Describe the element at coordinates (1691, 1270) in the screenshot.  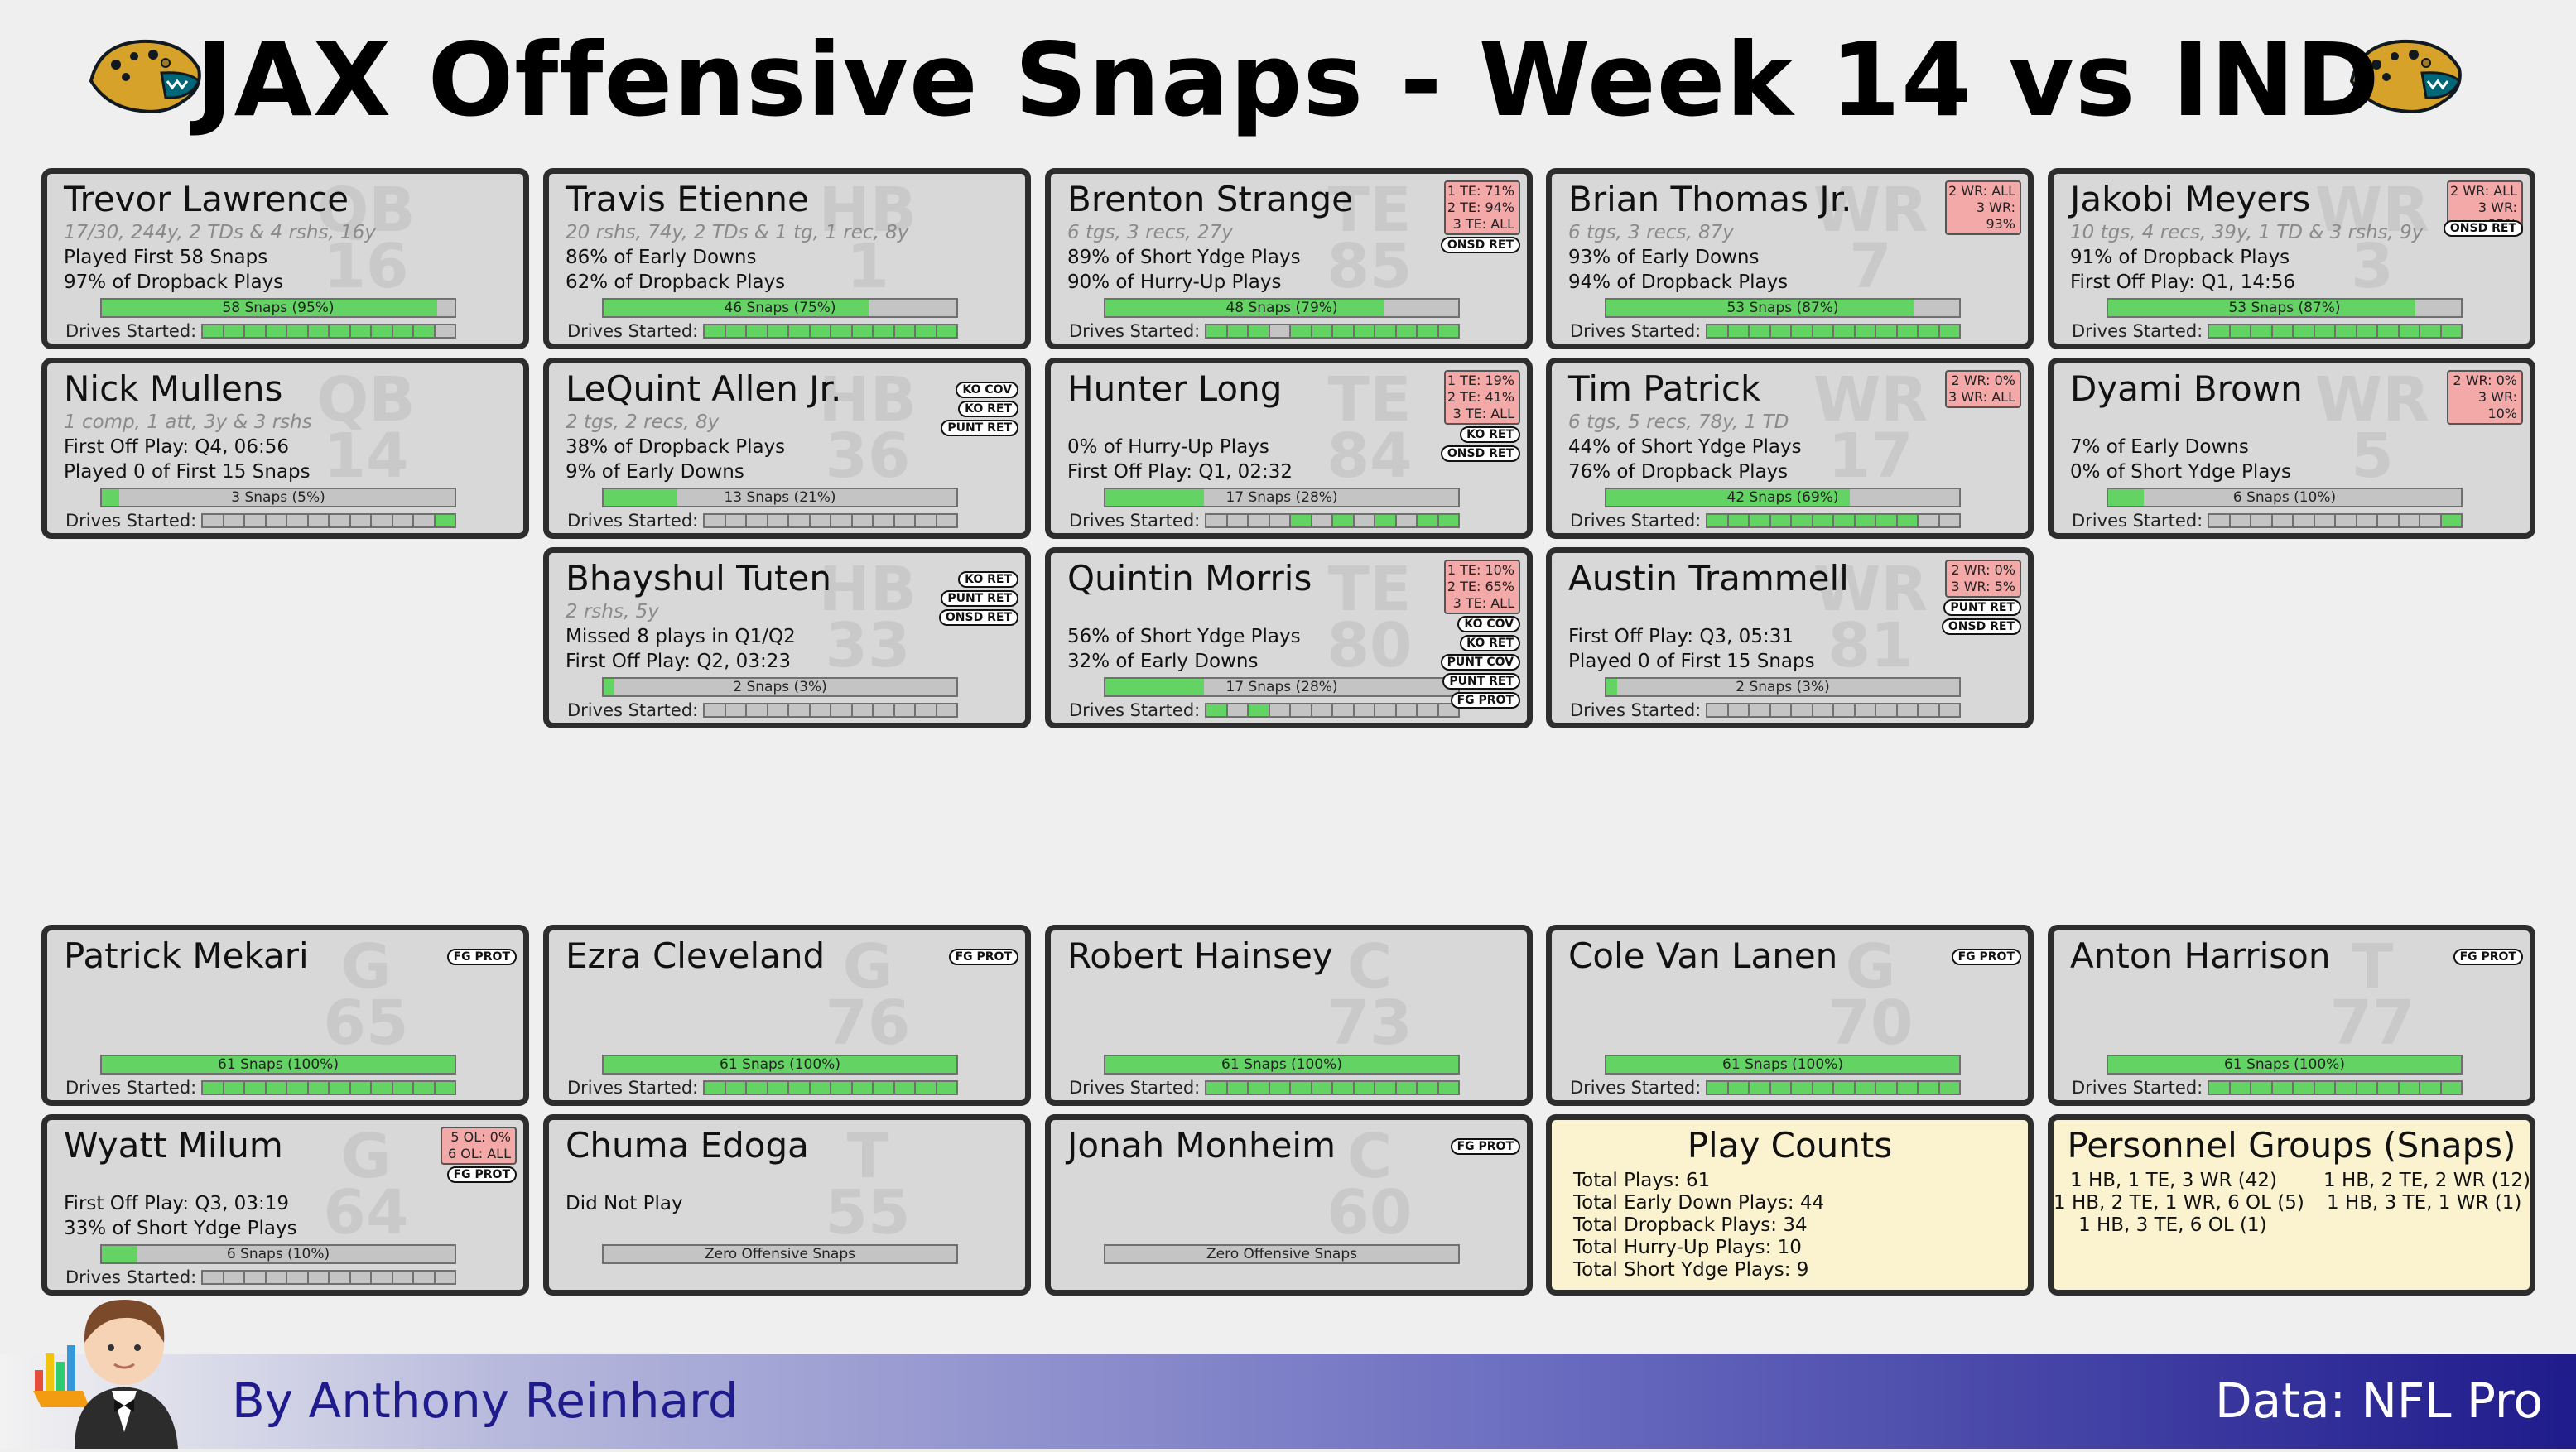
I see `play-count-line: Total Short Ydge Plays: 9` at that location.